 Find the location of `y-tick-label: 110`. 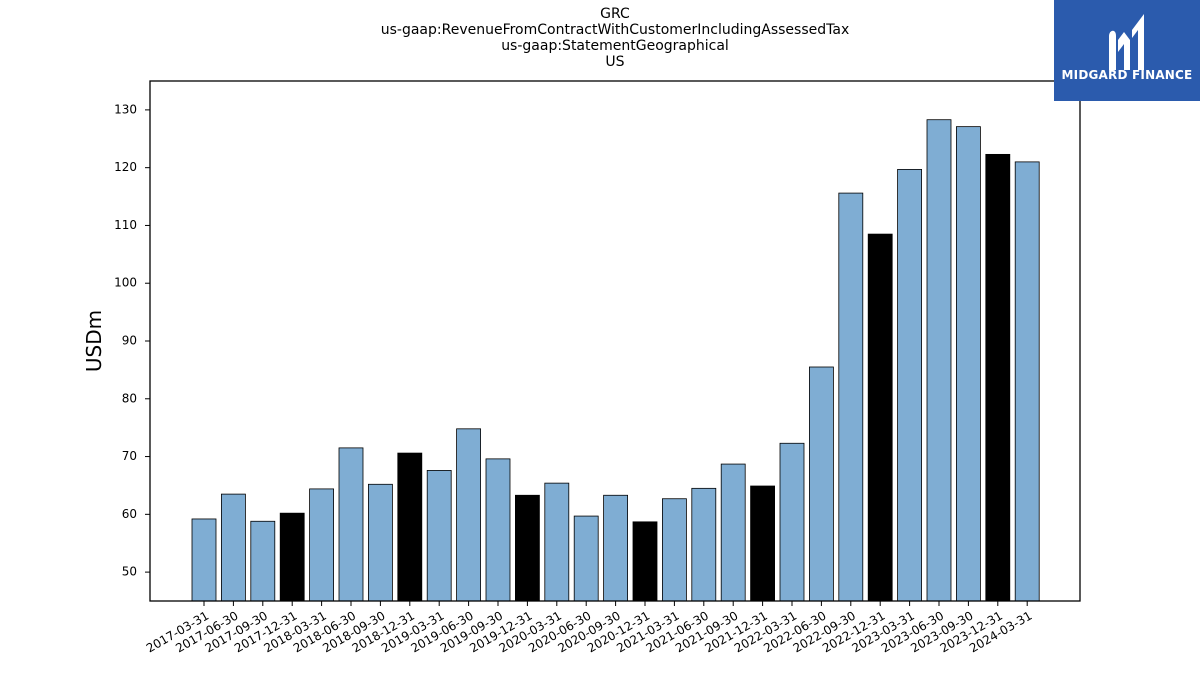

y-tick-label: 110 is located at coordinates (125, 225).